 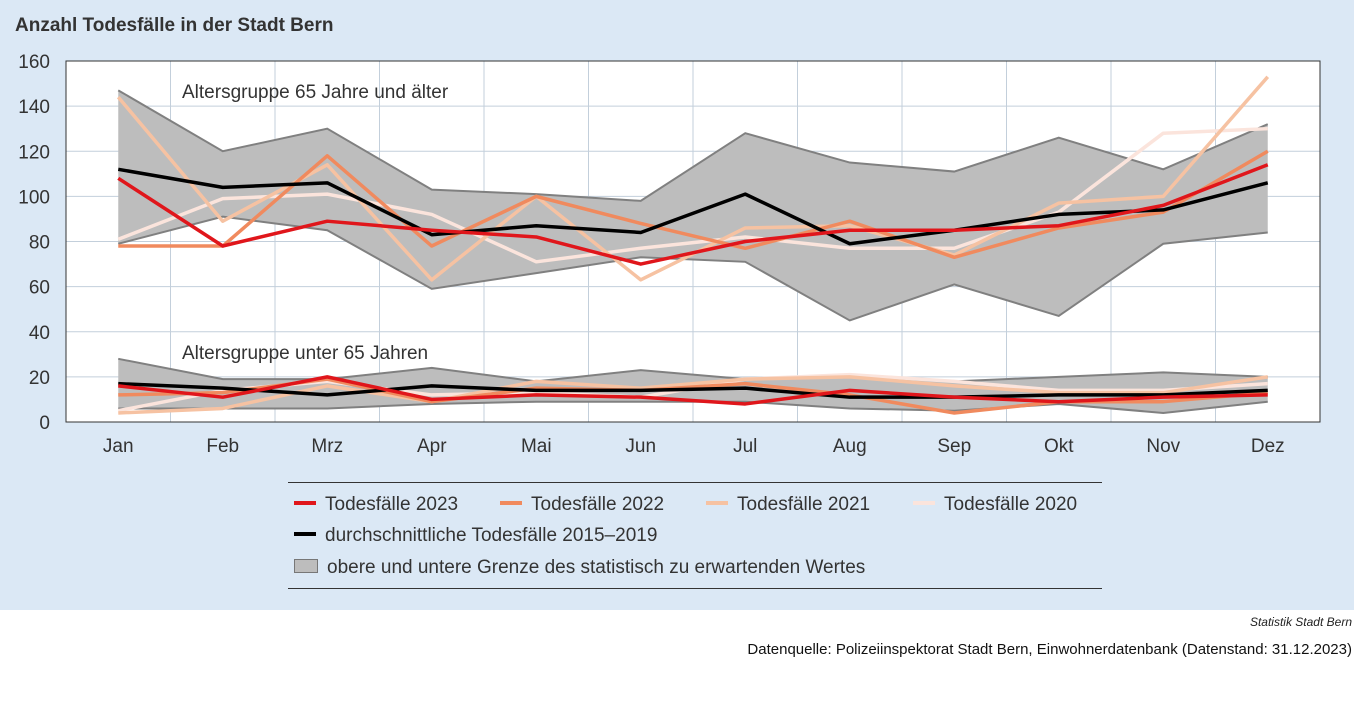 What do you see at coordinates (804, 504) in the screenshot?
I see `legend-label-2021: Todesfälle 2021` at bounding box center [804, 504].